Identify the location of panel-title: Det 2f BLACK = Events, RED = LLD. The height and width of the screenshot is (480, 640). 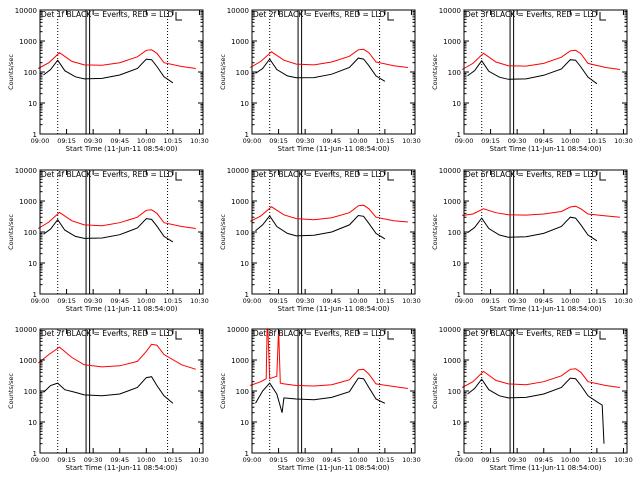
(319, 14).